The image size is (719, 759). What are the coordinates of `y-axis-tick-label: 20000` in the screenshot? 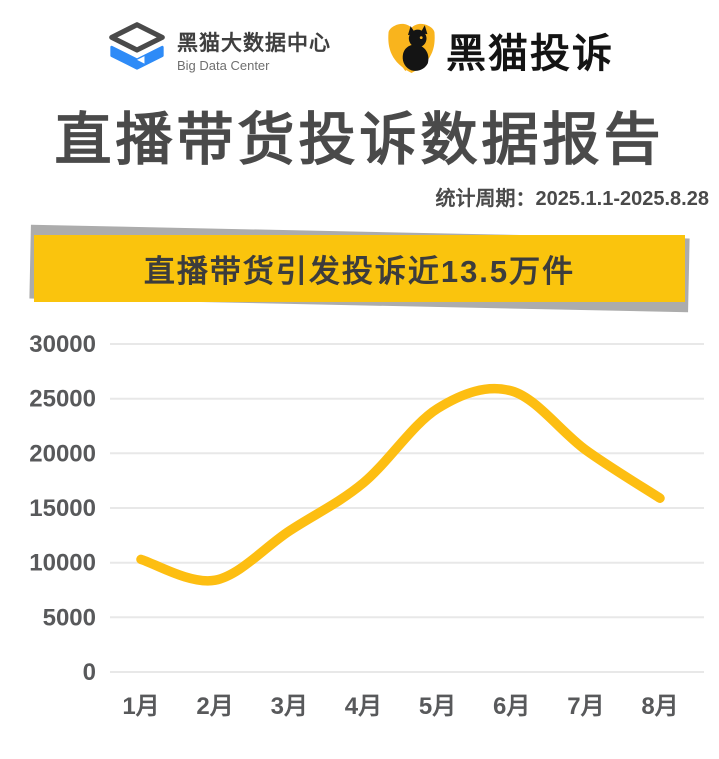 It's located at (62, 454).